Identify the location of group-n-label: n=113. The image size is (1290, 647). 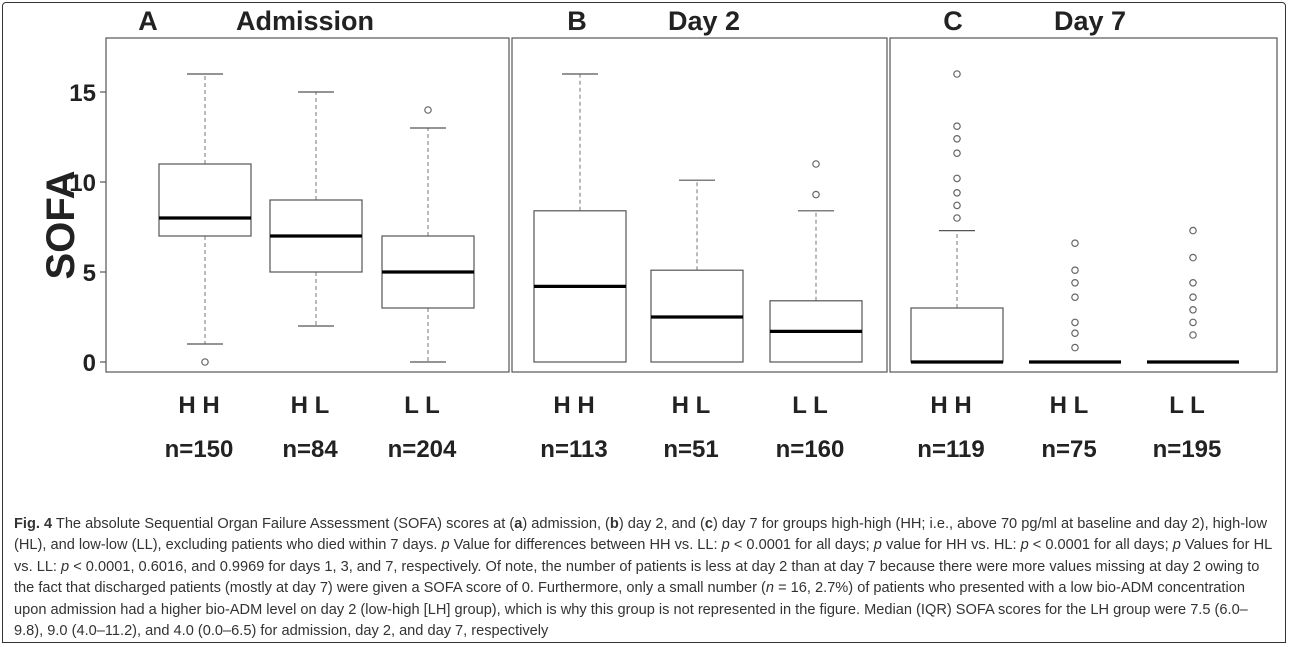
(573, 449).